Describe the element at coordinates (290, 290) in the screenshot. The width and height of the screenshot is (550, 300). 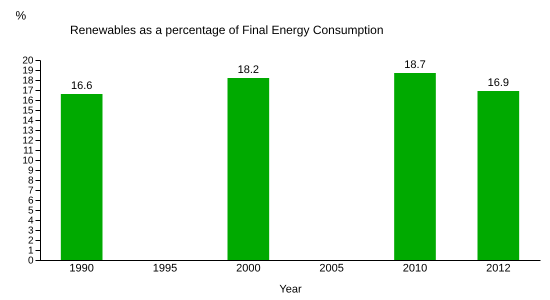
I see `x-axis-title: Year` at that location.